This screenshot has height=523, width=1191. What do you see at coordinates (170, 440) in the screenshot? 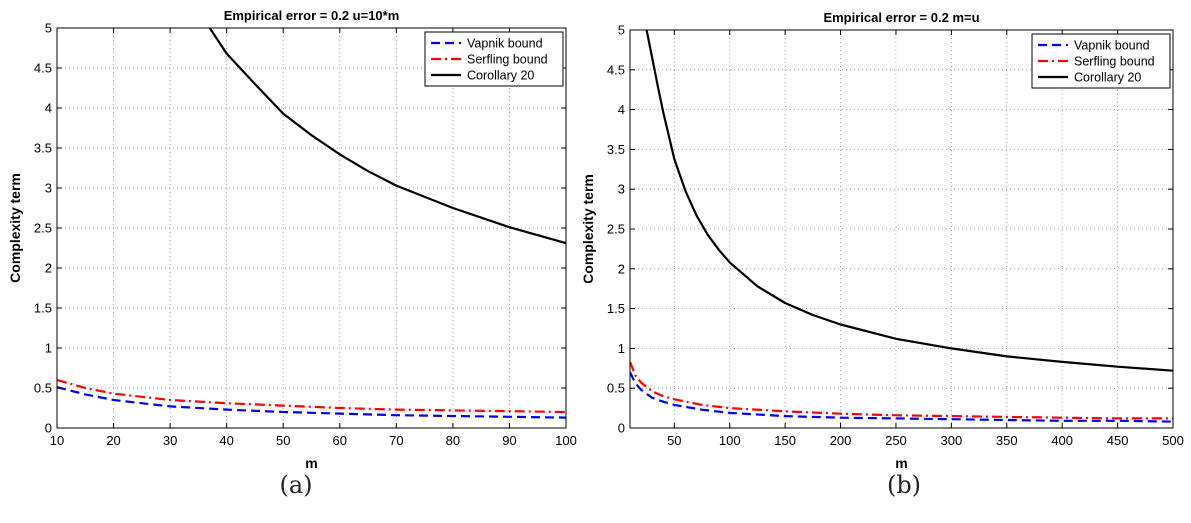
I see `x-tick-label: 30` at bounding box center [170, 440].